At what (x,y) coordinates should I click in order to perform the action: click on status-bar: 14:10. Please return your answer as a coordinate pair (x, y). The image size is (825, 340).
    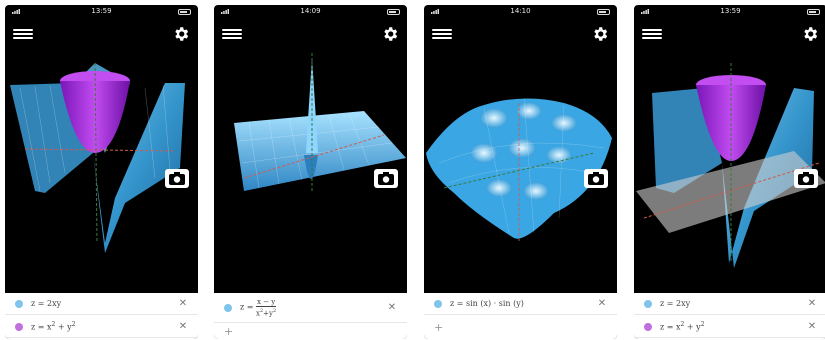
    Looking at the image, I should click on (520, 12).